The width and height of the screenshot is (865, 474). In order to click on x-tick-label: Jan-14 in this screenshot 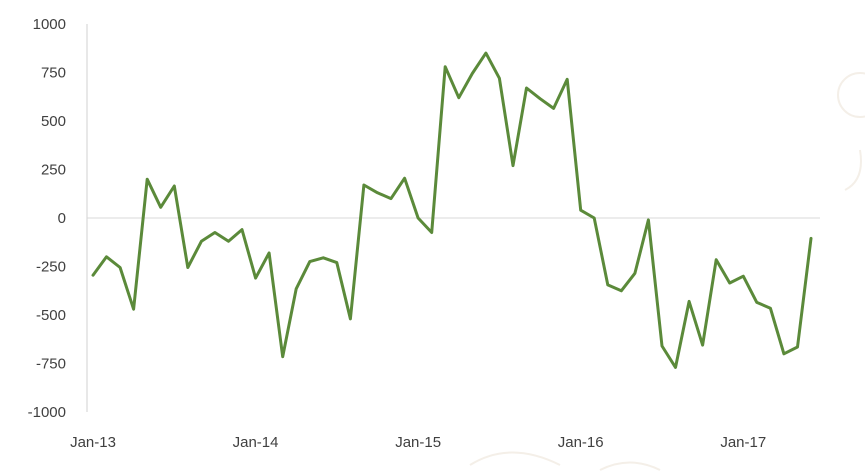, I will do `click(256, 442)`.